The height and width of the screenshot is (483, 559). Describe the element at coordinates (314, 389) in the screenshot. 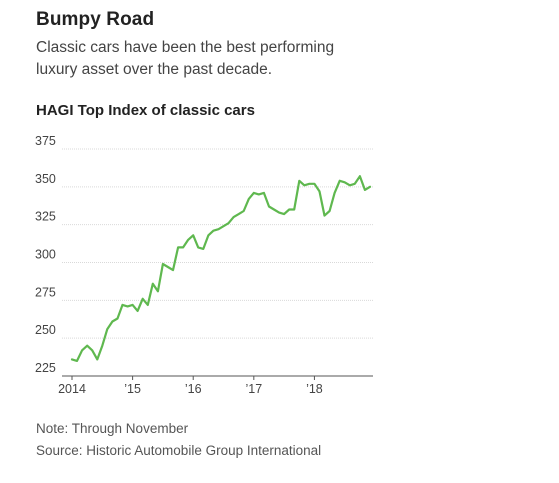

I see `x-tick-label: ’18` at that location.